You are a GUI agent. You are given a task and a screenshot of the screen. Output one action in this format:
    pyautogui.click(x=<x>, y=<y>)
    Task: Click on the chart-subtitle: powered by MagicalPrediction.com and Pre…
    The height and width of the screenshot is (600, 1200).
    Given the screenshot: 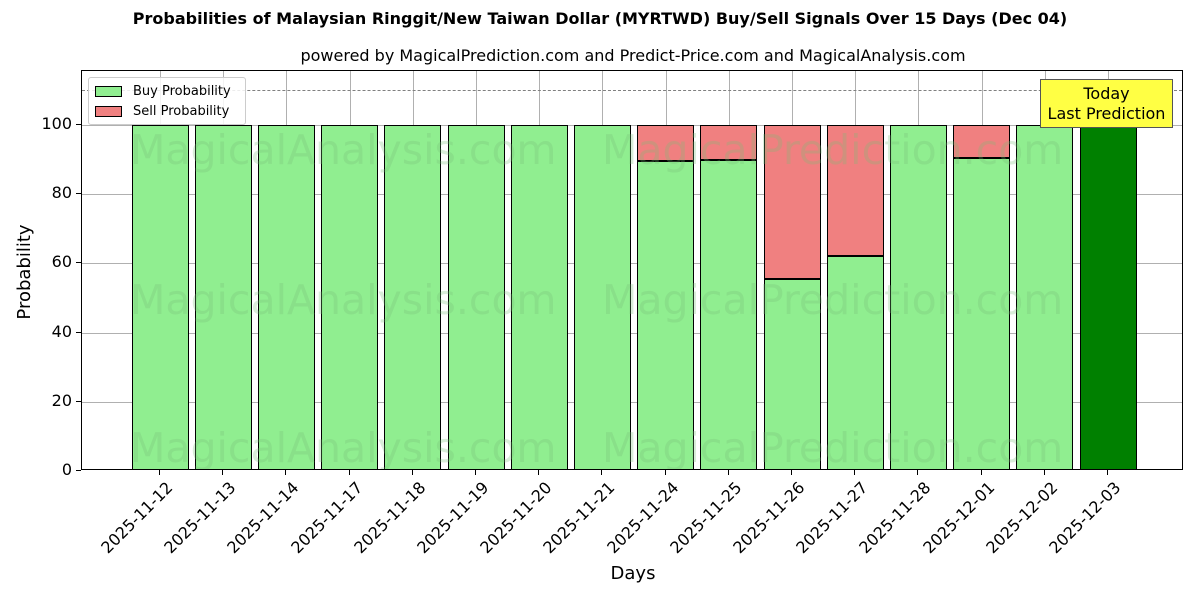 What is the action you would take?
    pyautogui.click(x=633, y=55)
    